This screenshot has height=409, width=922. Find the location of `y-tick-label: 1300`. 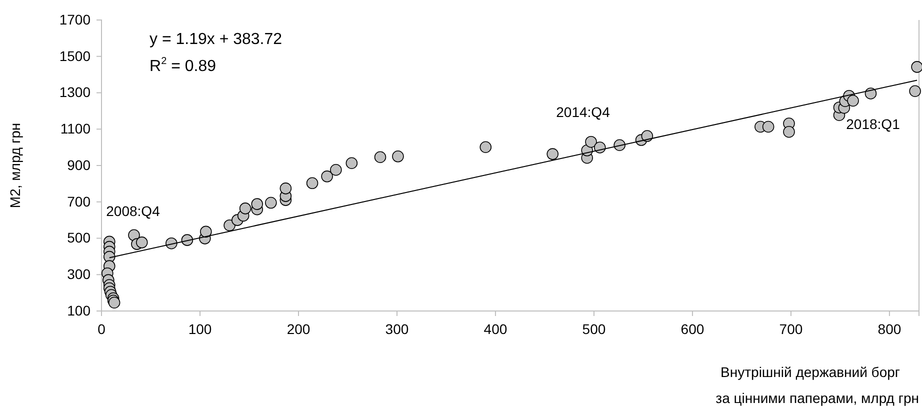

y-tick-label: 1300 is located at coordinates (75, 92).